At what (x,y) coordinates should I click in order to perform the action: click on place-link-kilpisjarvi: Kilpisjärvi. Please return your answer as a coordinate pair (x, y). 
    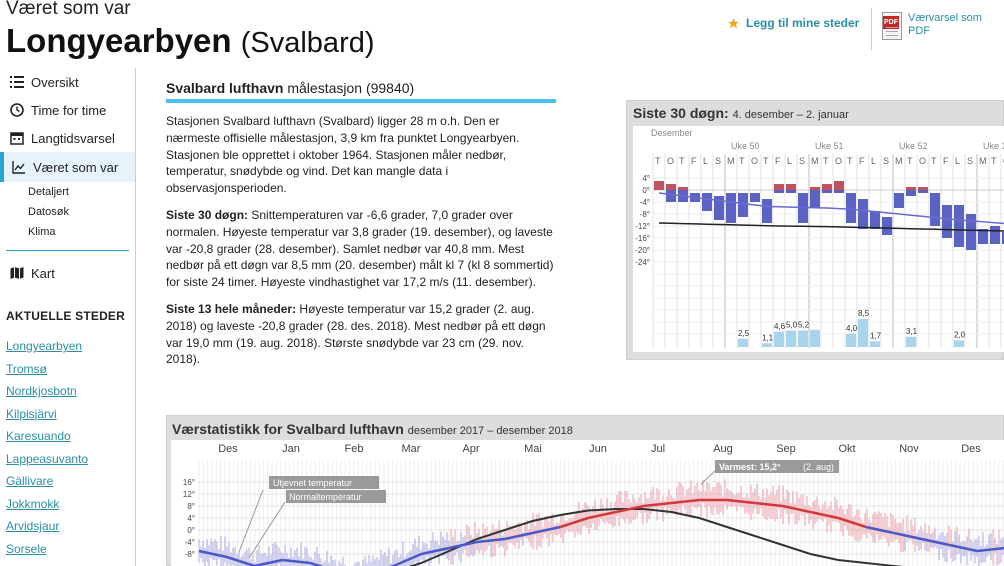
    Looking at the image, I should click on (31, 413).